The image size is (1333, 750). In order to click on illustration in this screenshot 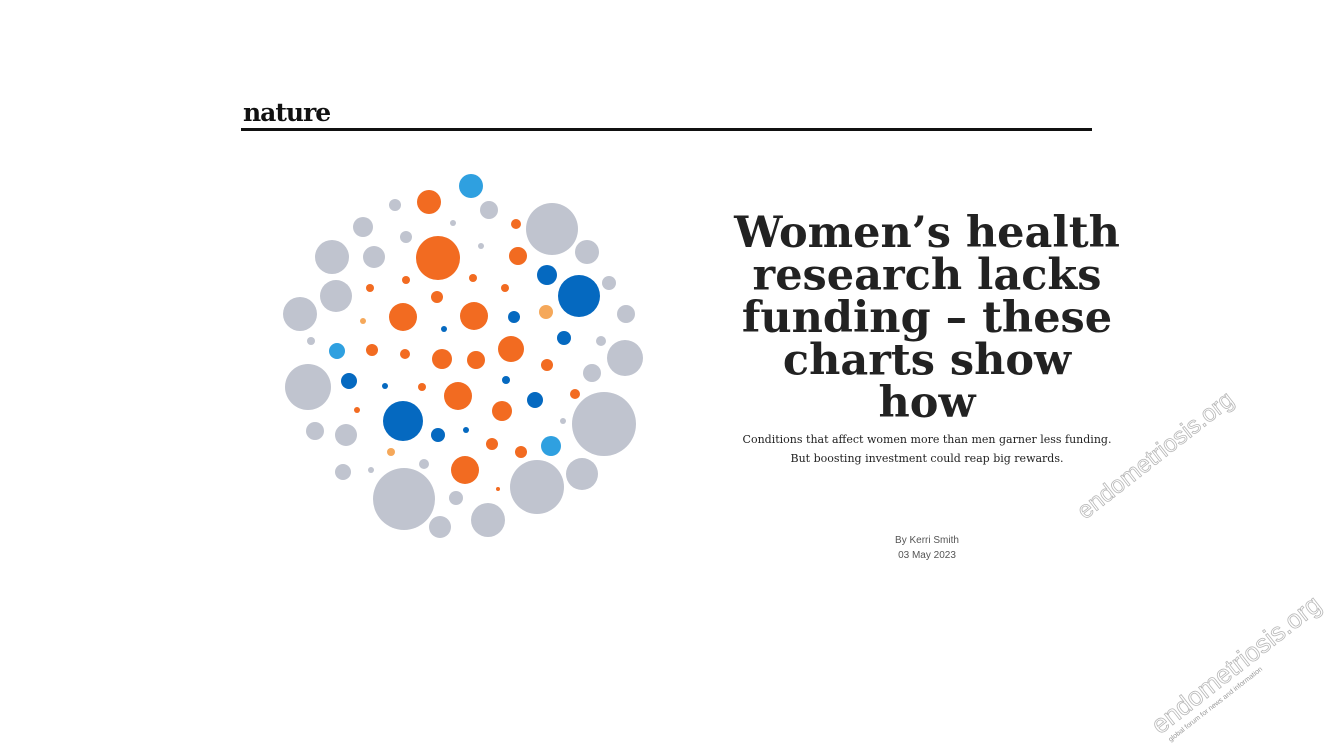, I will do `click(463, 356)`.